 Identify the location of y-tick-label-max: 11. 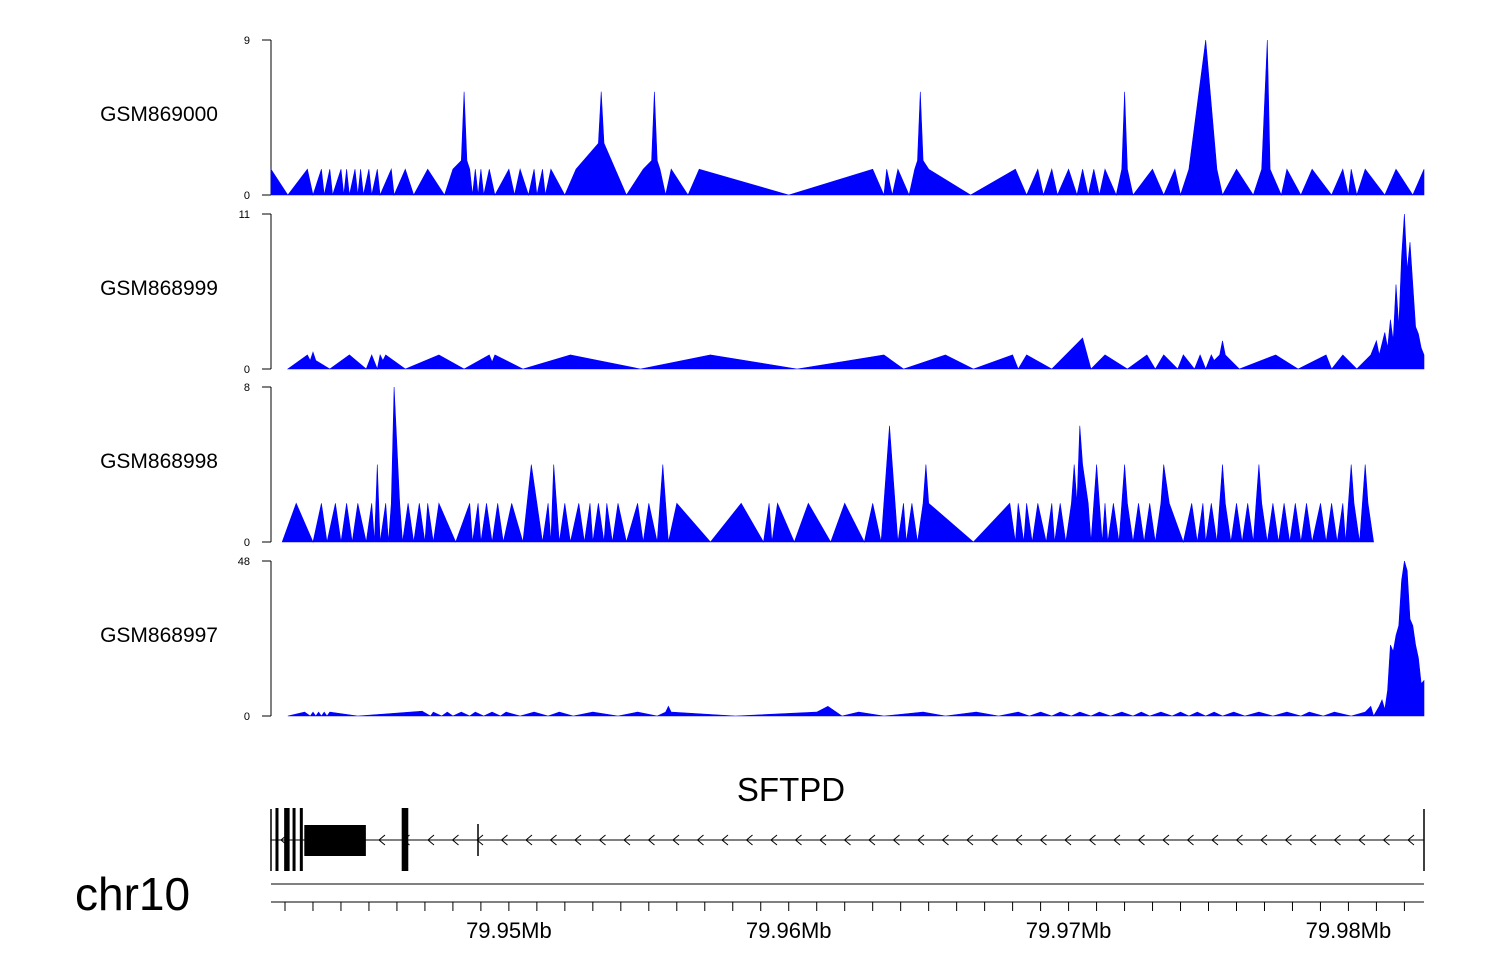
(244, 215).